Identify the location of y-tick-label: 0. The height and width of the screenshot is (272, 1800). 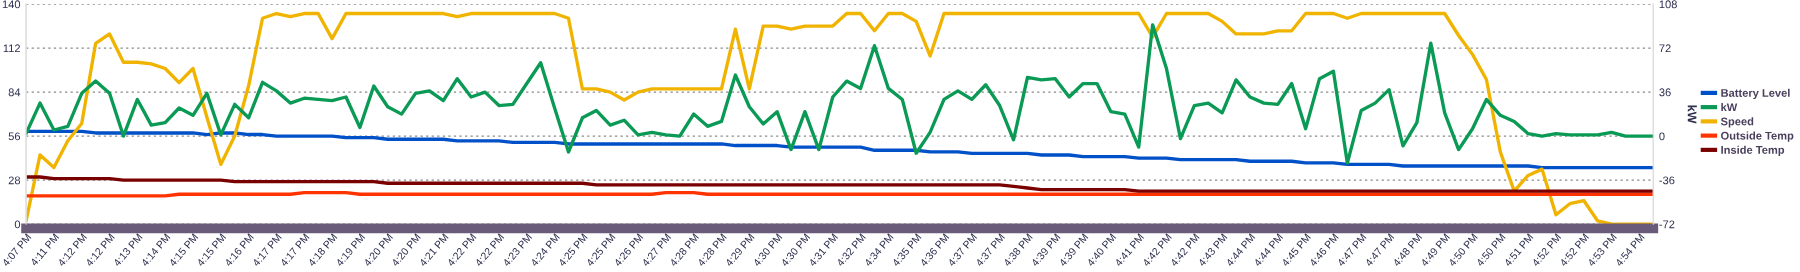
(17, 224).